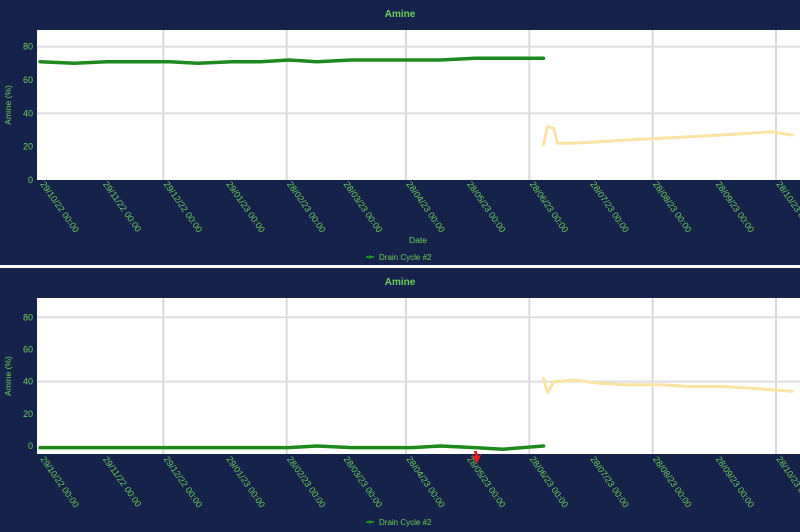 The height and width of the screenshot is (532, 800). I want to click on red-arrow-icon, so click(476, 457).